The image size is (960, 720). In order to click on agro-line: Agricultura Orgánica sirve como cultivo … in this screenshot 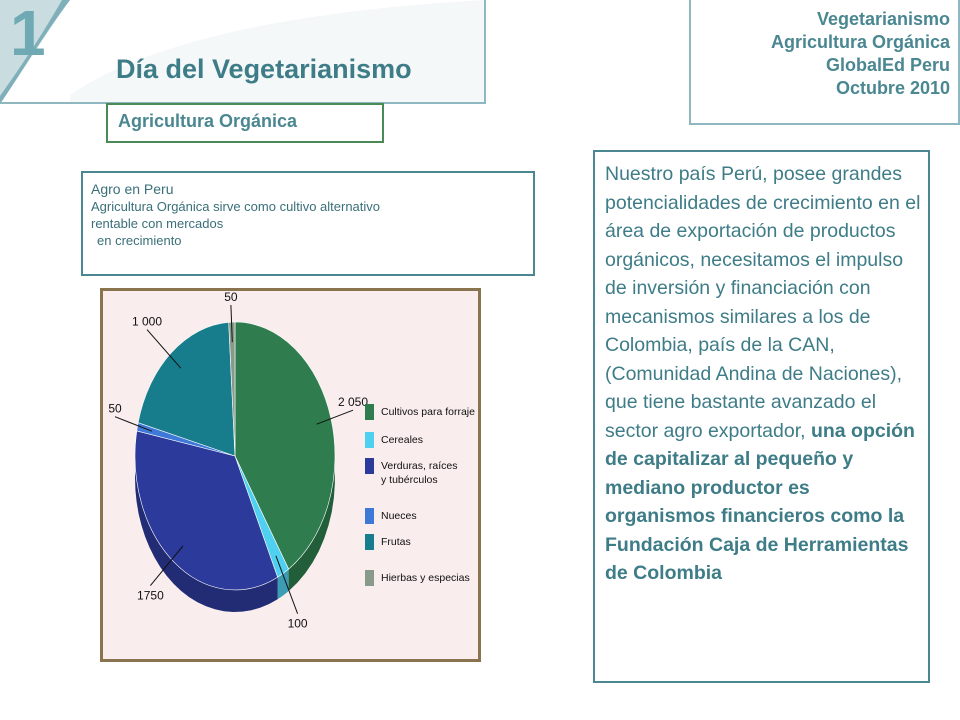, I will do `click(236, 206)`.